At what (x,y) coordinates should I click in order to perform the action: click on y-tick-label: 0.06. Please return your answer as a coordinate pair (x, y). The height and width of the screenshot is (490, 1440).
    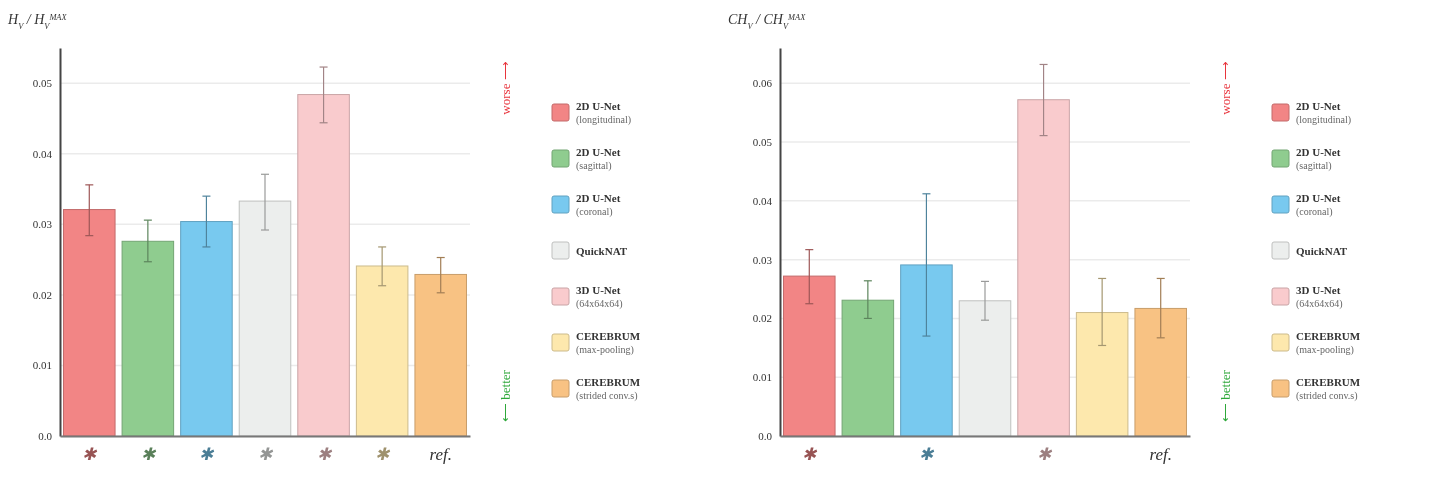
    Looking at the image, I should click on (762, 83).